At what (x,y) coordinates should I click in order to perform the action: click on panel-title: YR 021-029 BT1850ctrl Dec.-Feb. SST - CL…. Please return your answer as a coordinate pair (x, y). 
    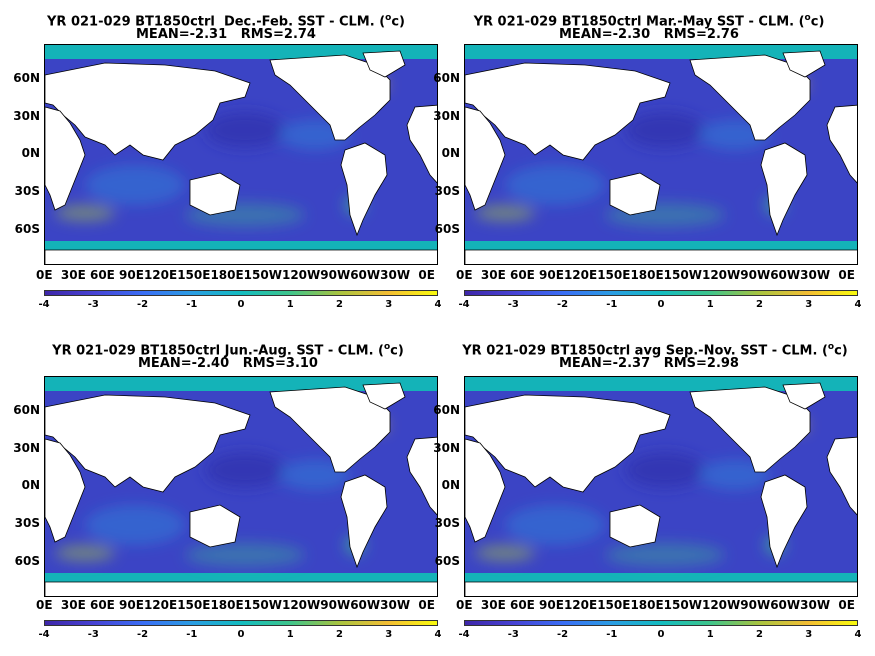
    Looking at the image, I should click on (226, 21).